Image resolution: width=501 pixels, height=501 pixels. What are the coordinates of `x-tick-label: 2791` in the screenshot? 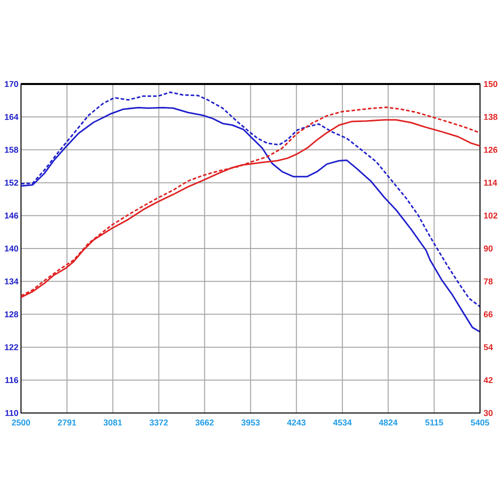 It's located at (67, 423).